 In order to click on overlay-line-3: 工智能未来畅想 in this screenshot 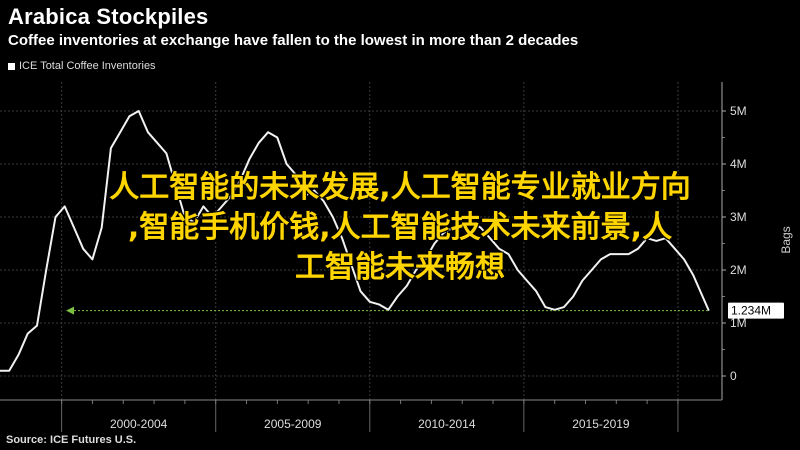, I will do `click(400, 267)`.